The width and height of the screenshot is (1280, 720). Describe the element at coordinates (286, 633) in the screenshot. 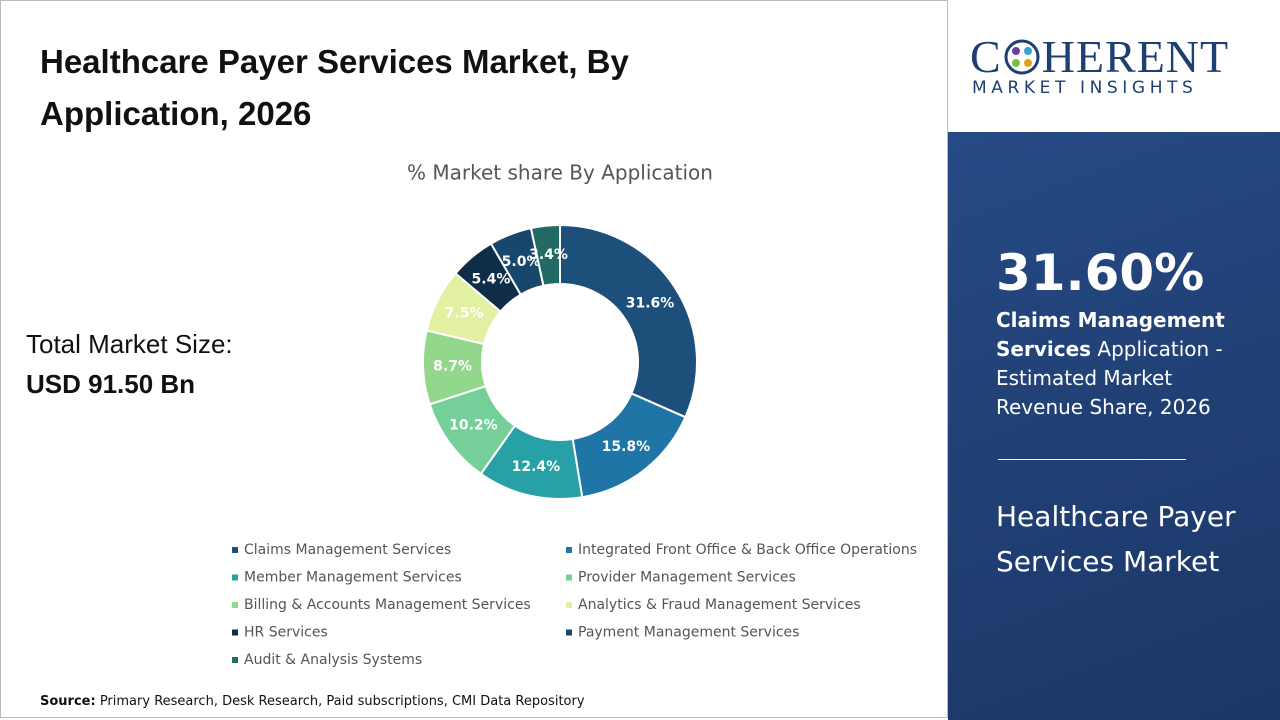

I see `legend-label: HR Services` at that location.